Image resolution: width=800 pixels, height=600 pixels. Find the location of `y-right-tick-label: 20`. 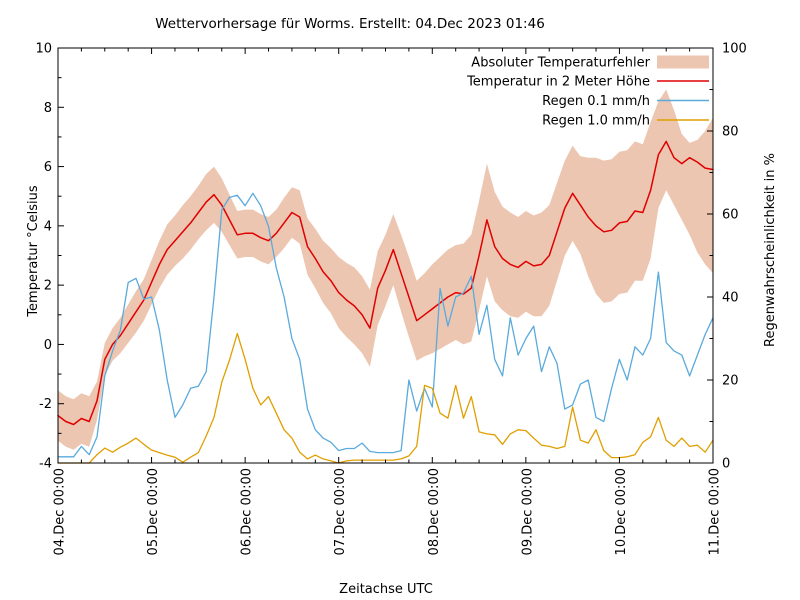

y-right-tick-label: 20 is located at coordinates (730, 381).